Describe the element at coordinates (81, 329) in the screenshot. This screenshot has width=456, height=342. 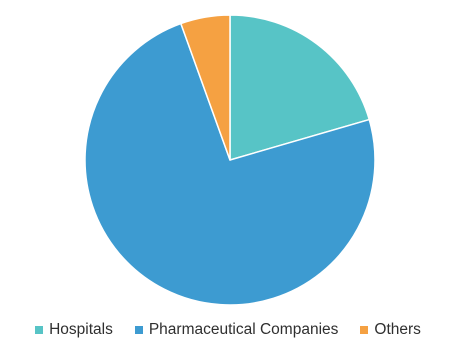
I see `legend-label-hospitals: Hospitals` at that location.